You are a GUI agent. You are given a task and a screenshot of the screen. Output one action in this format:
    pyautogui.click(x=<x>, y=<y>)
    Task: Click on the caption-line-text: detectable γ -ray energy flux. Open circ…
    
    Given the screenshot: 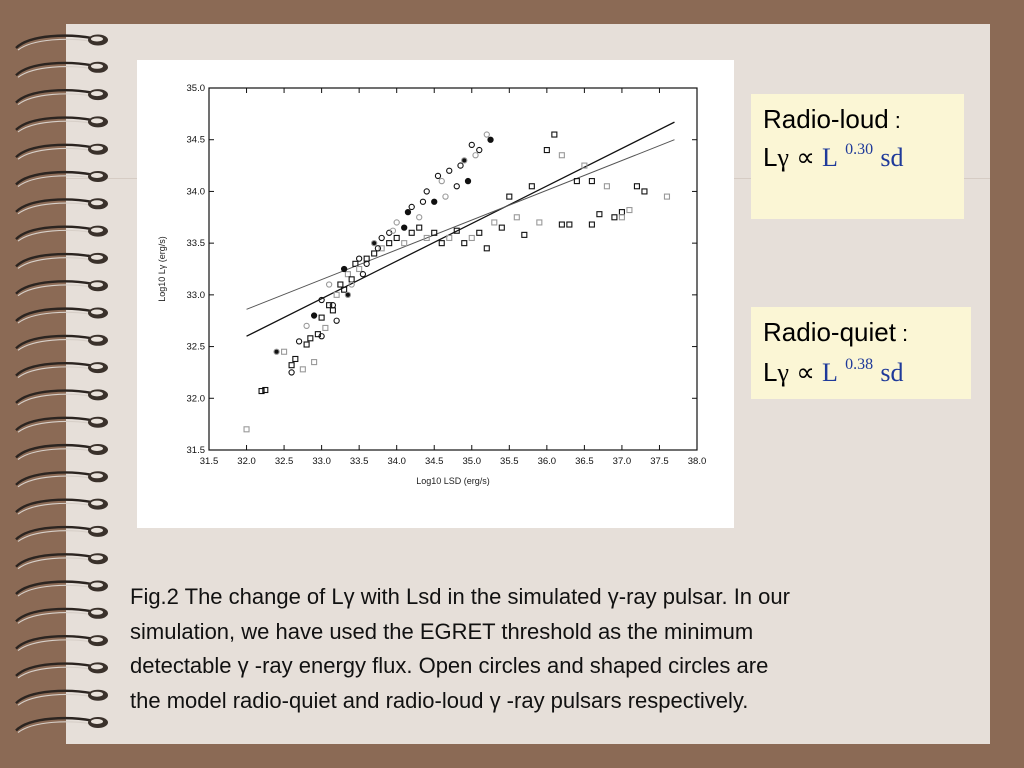 What is the action you would take?
    pyautogui.click(x=449, y=665)
    